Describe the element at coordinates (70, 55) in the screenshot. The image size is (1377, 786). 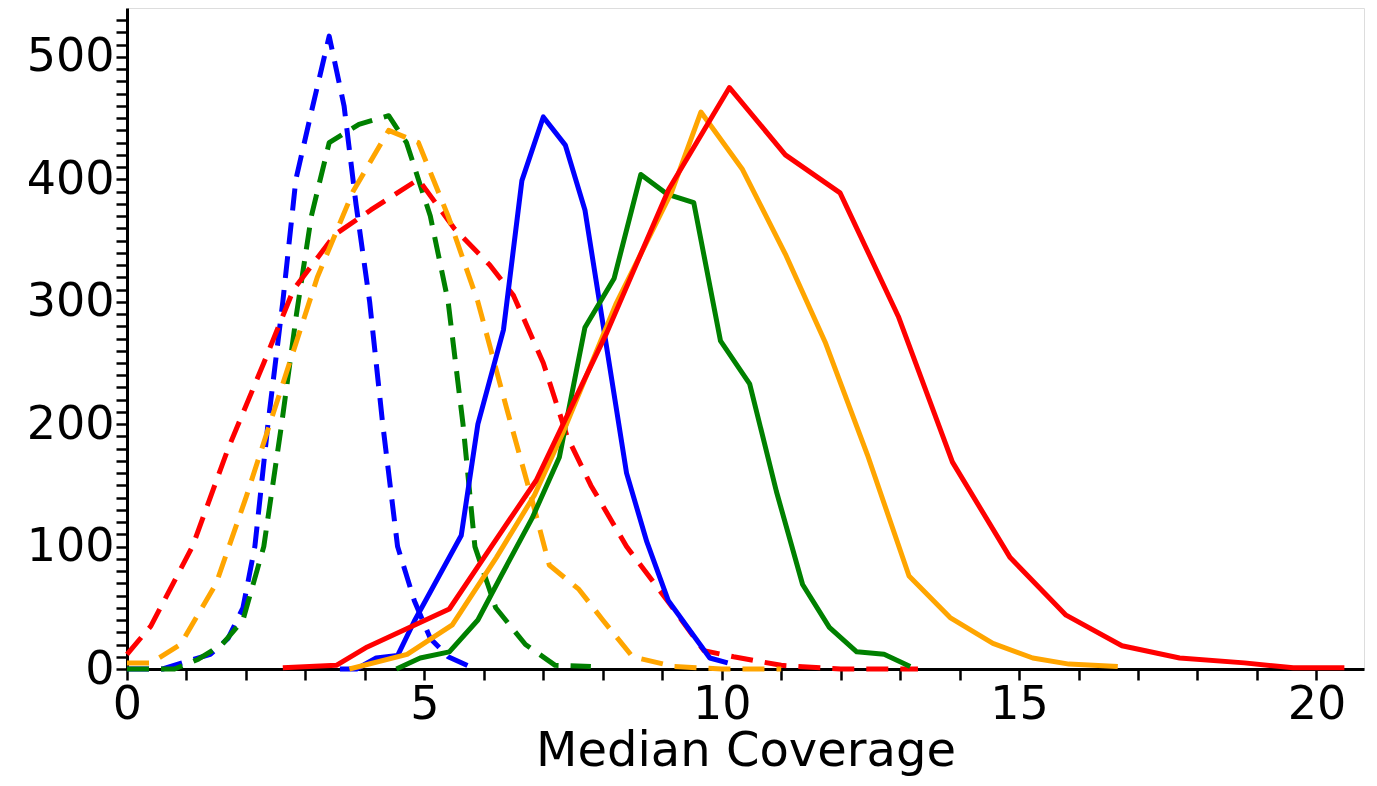
I see `y-tick-label: 500` at that location.